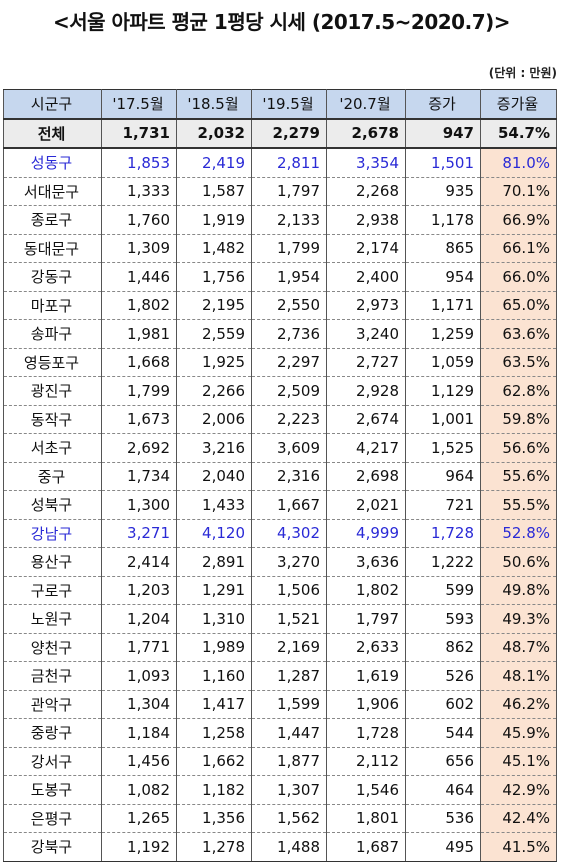 The width and height of the screenshot is (563, 862). What do you see at coordinates (52, 476) in the screenshot?
I see `cell-district: 중구` at bounding box center [52, 476].